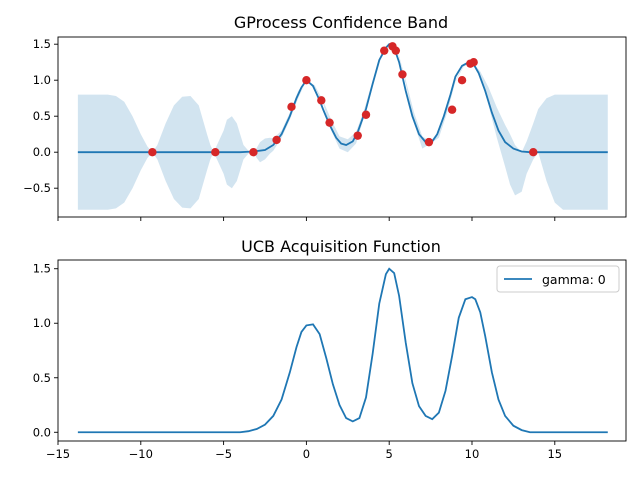 This screenshot has width=640, height=480. I want to click on ucb-y-tick-label: 0.5, so click(42, 378).